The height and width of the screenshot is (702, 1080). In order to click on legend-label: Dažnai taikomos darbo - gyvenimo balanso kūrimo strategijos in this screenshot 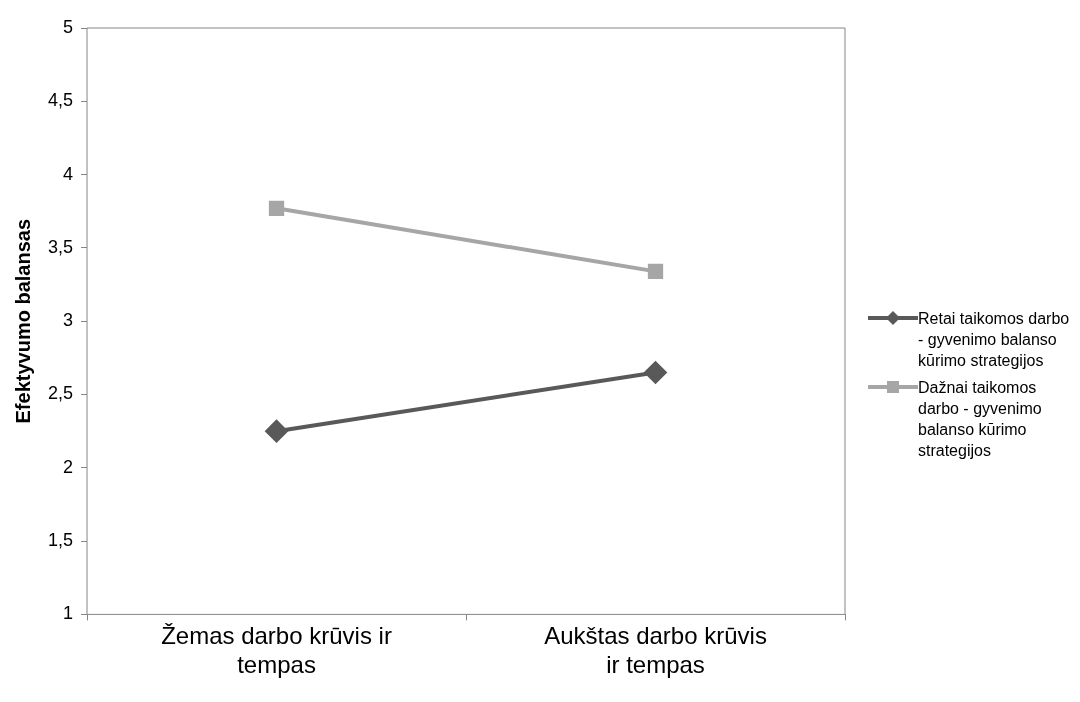, I will do `click(980, 419)`.